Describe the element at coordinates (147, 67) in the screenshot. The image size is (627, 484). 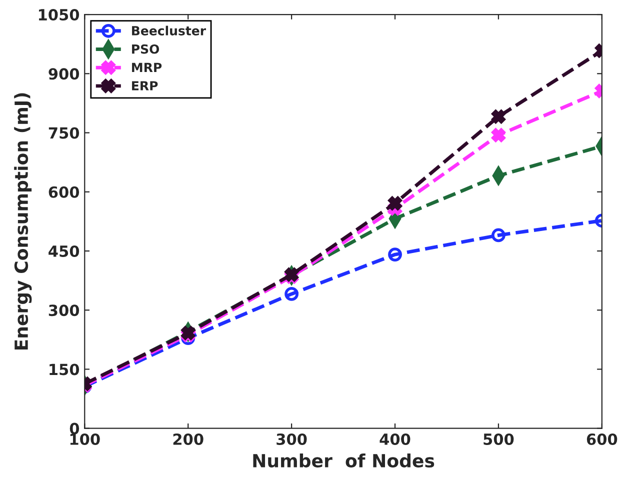
I see `legend-label: MRP` at that location.